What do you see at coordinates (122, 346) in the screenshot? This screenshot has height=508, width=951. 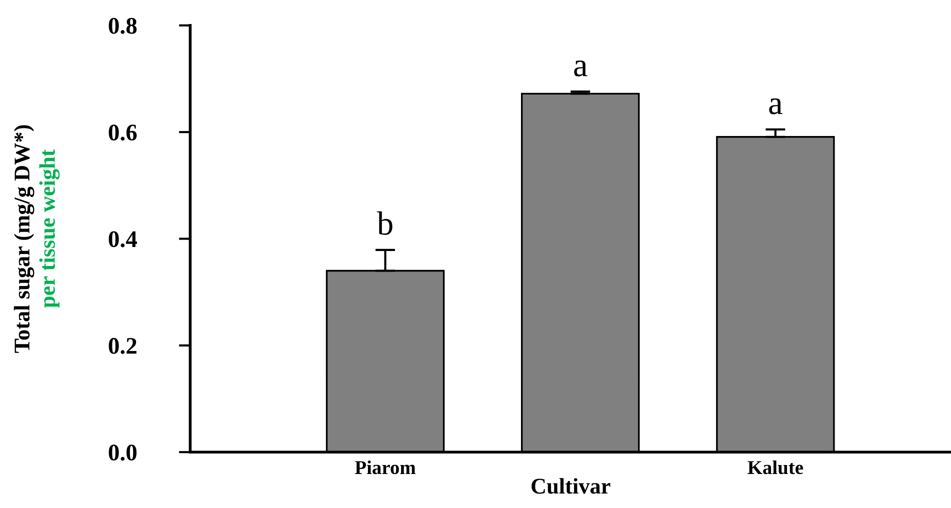 I see `y-tick-label: 0.2` at bounding box center [122, 346].